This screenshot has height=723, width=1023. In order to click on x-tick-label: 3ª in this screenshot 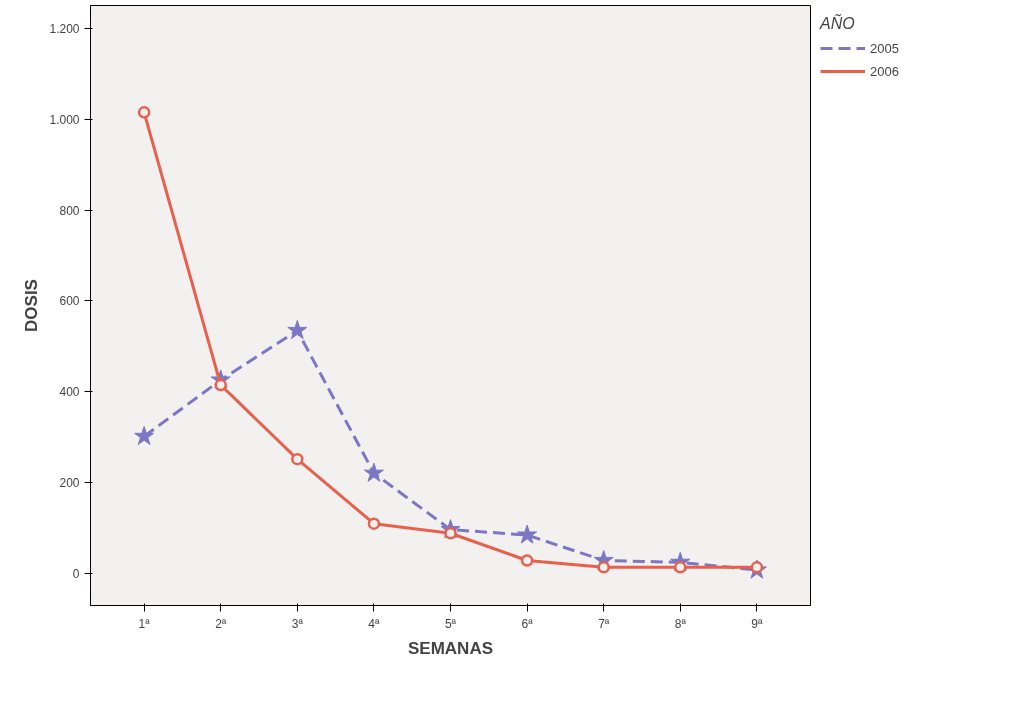, I will do `click(297, 623)`.